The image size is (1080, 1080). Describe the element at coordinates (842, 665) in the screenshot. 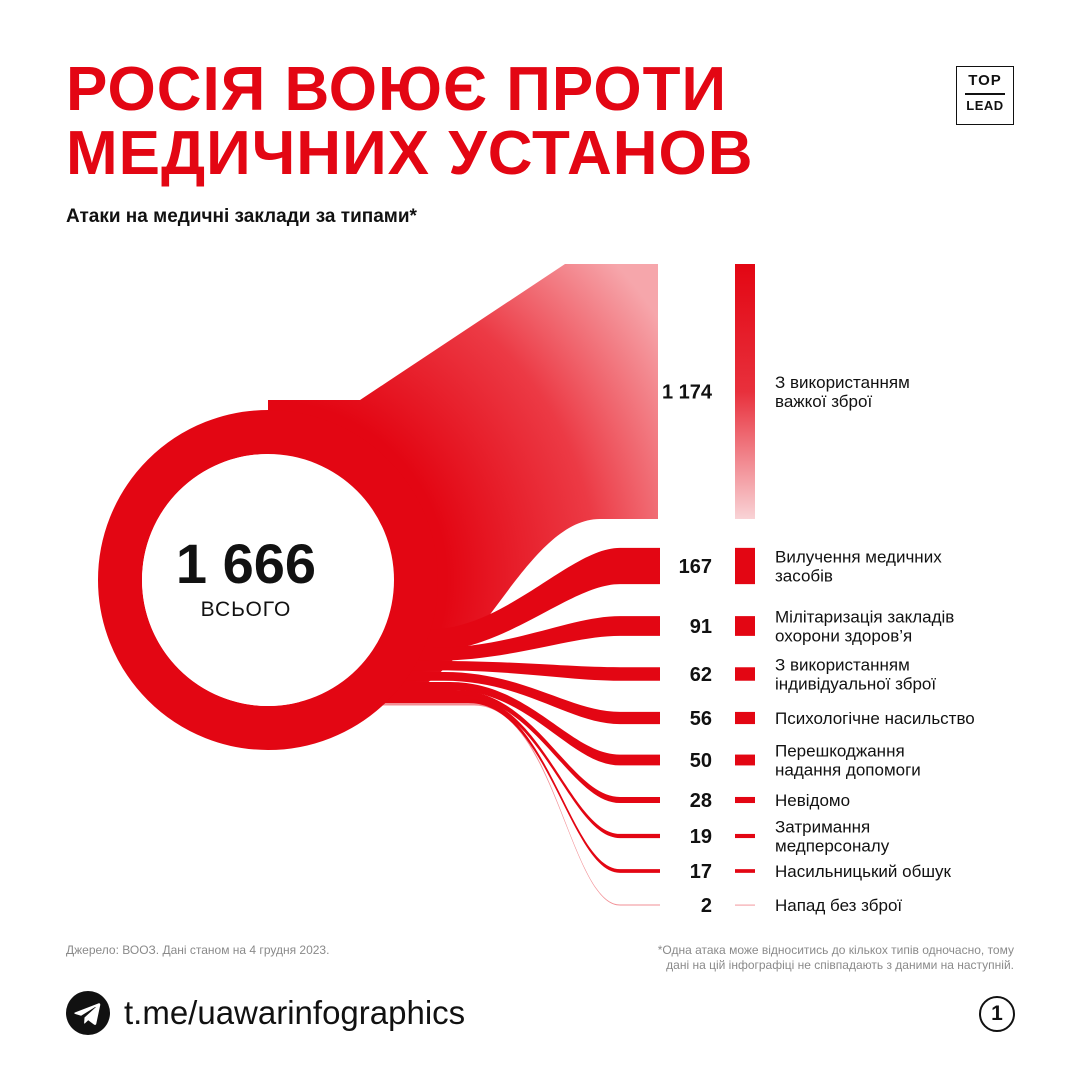

I see `category-label-4-line-1: З використанням` at that location.